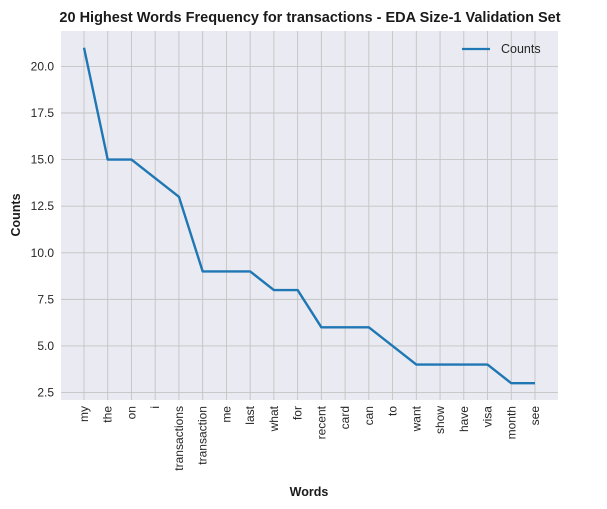 Image resolution: width=607 pixels, height=509 pixels. What do you see at coordinates (179, 438) in the screenshot?
I see `x-tick-label: transactions` at bounding box center [179, 438].